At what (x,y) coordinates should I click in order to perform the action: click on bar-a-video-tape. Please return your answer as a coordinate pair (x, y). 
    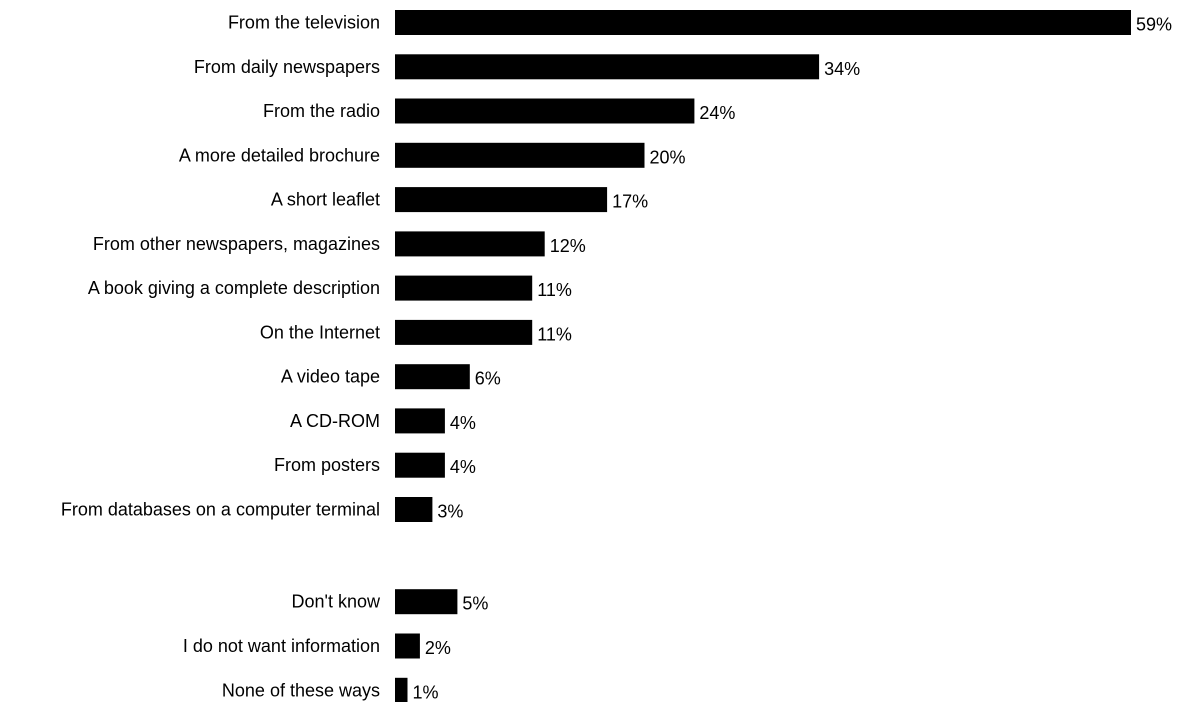
    Looking at the image, I should click on (432, 377).